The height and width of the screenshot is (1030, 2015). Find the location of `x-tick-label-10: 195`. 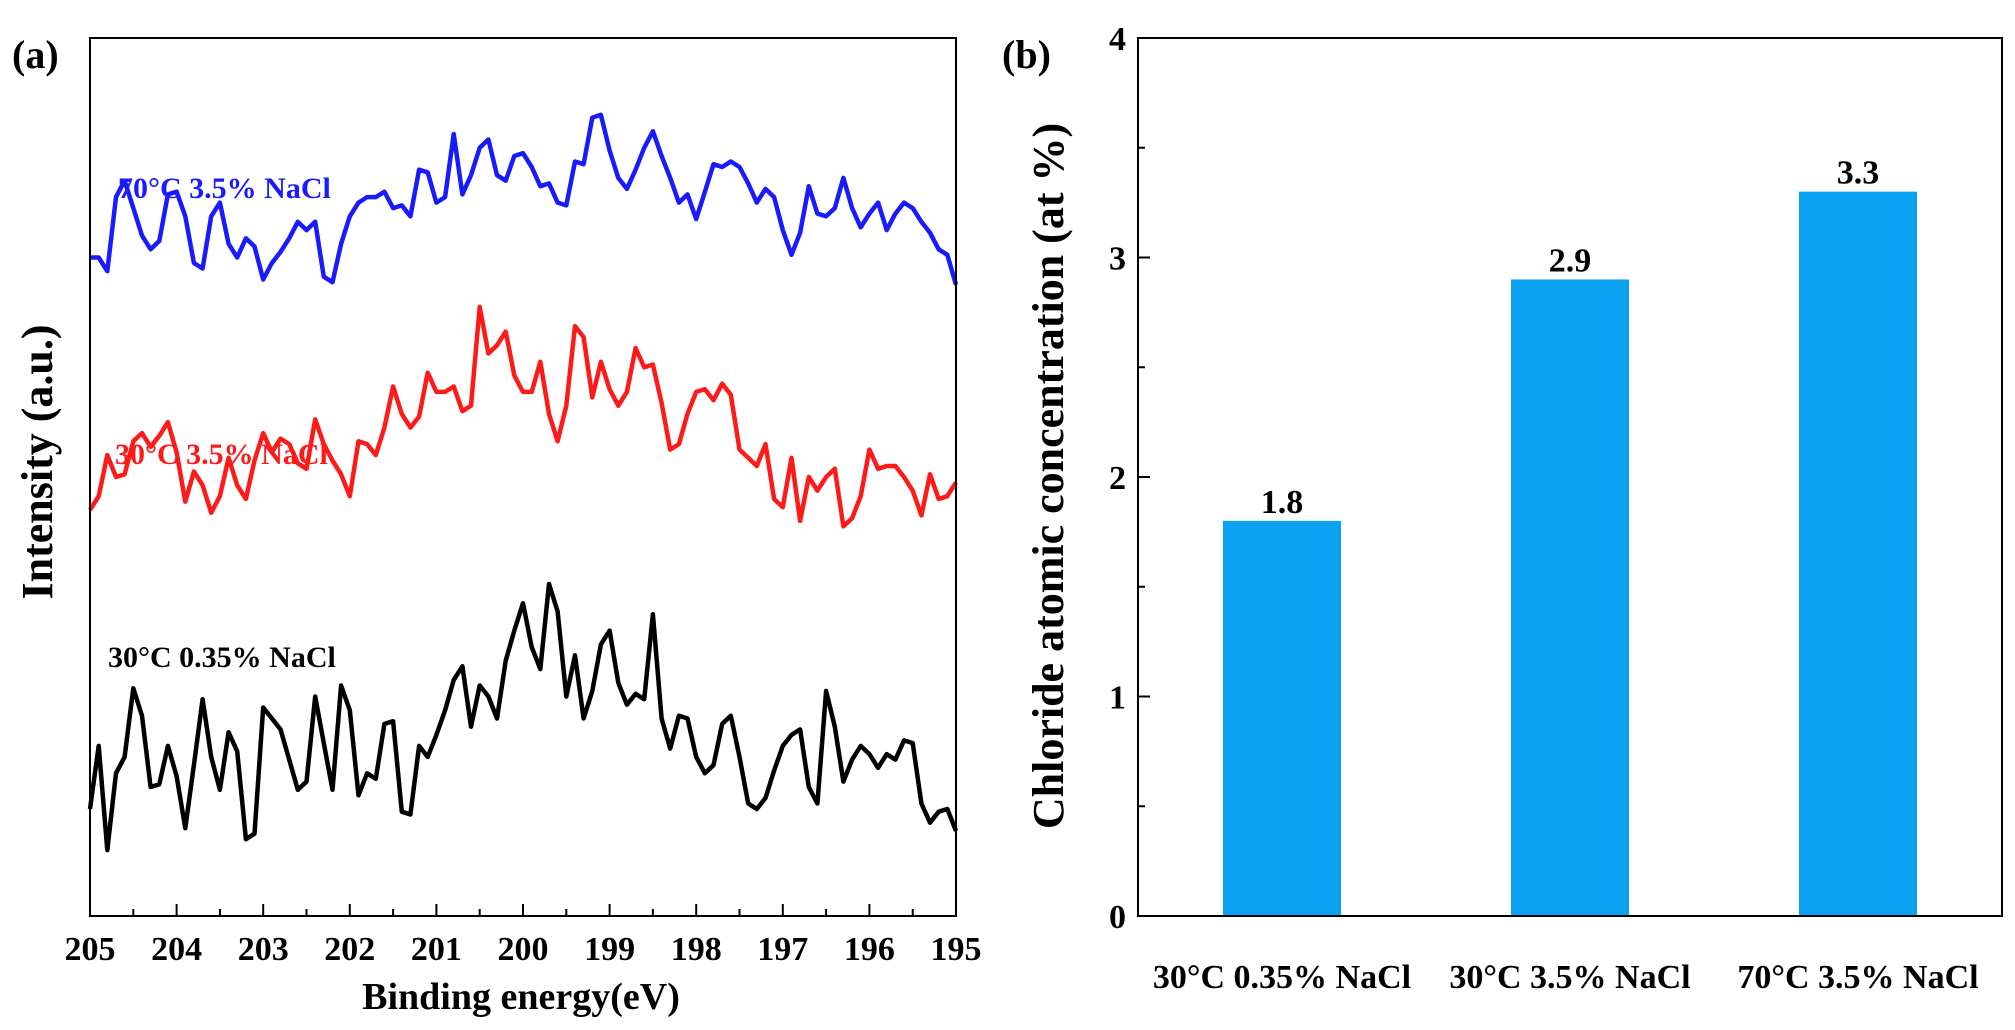

x-tick-label-10: 195 is located at coordinates (956, 949).